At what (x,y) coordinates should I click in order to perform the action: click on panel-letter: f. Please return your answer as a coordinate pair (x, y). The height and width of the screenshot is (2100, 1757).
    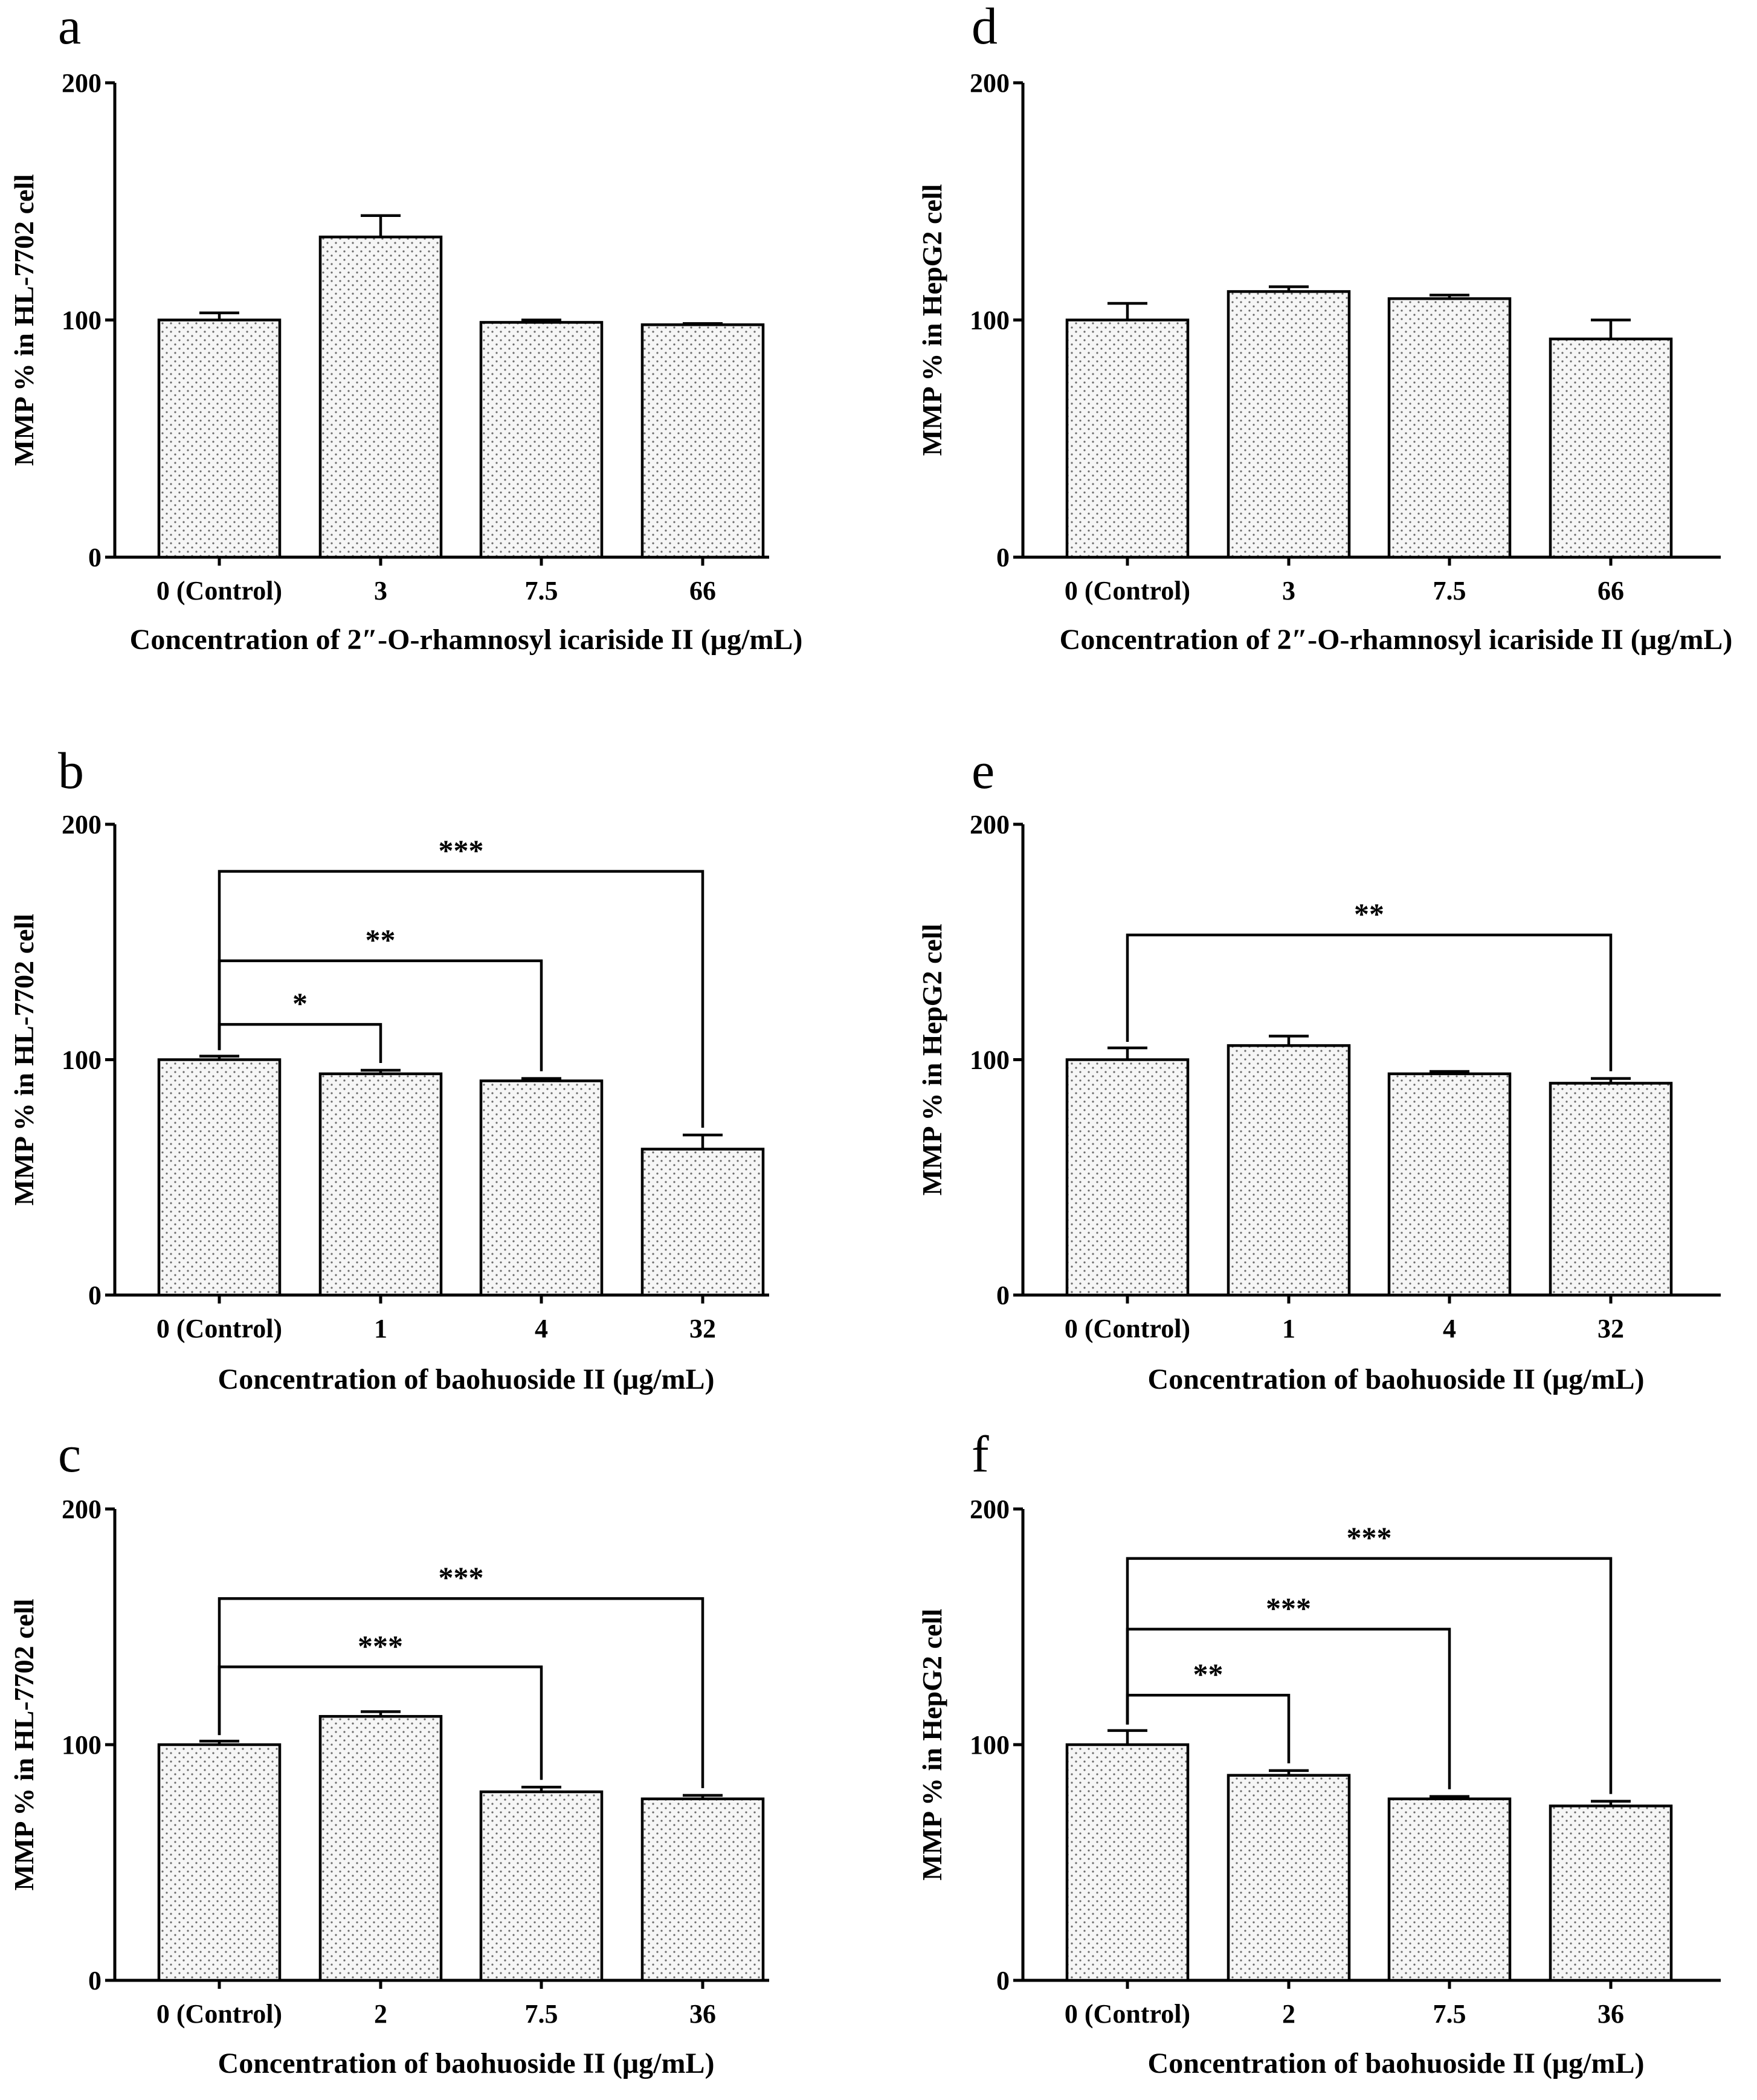
    Looking at the image, I should click on (980, 1454).